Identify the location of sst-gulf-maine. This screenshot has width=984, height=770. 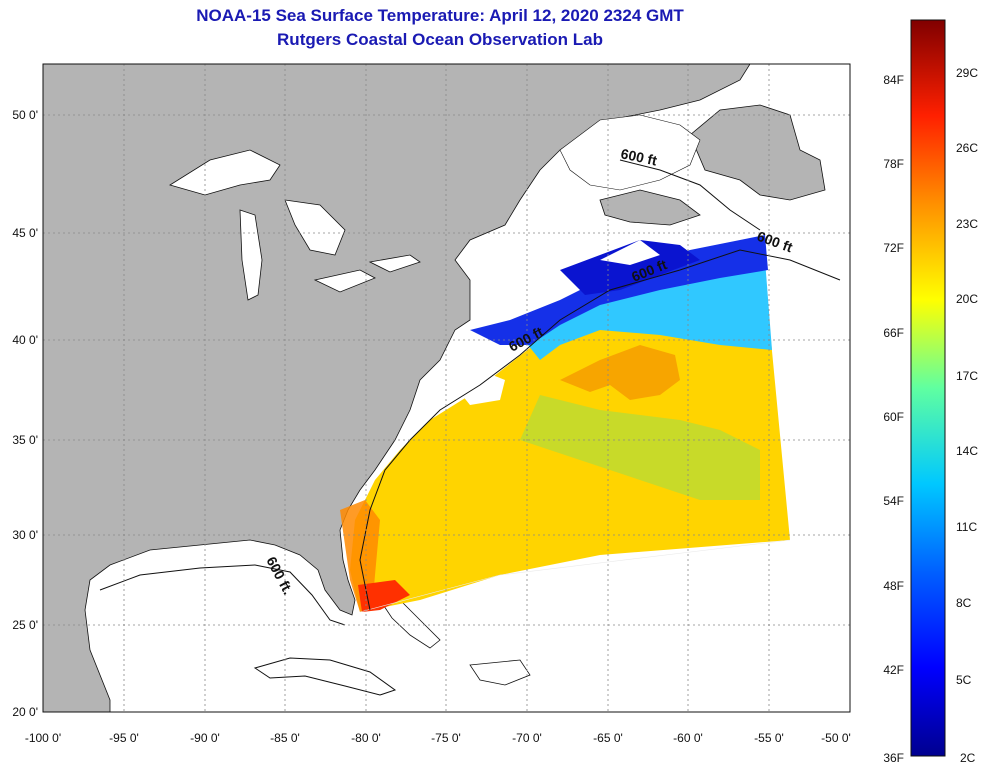
(630, 267).